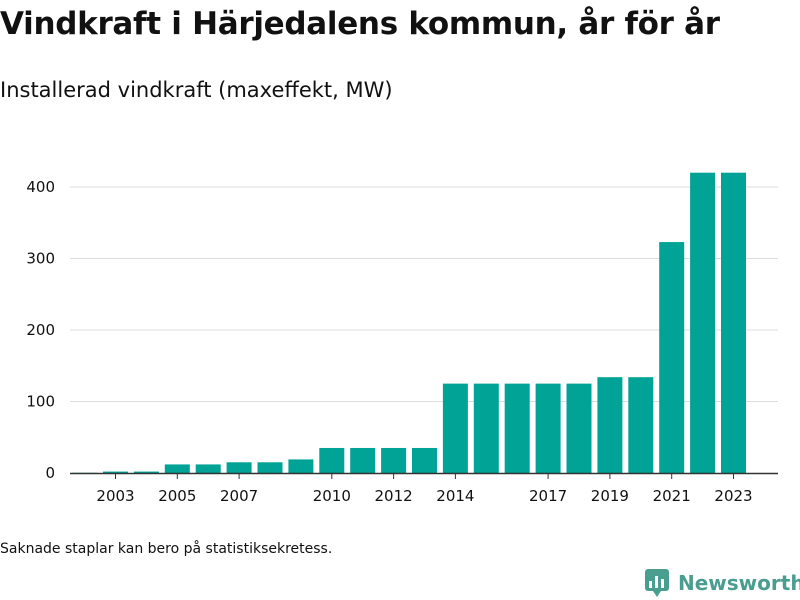 This screenshot has height=600, width=800. What do you see at coordinates (239, 467) in the screenshot?
I see `bar-2007` at bounding box center [239, 467].